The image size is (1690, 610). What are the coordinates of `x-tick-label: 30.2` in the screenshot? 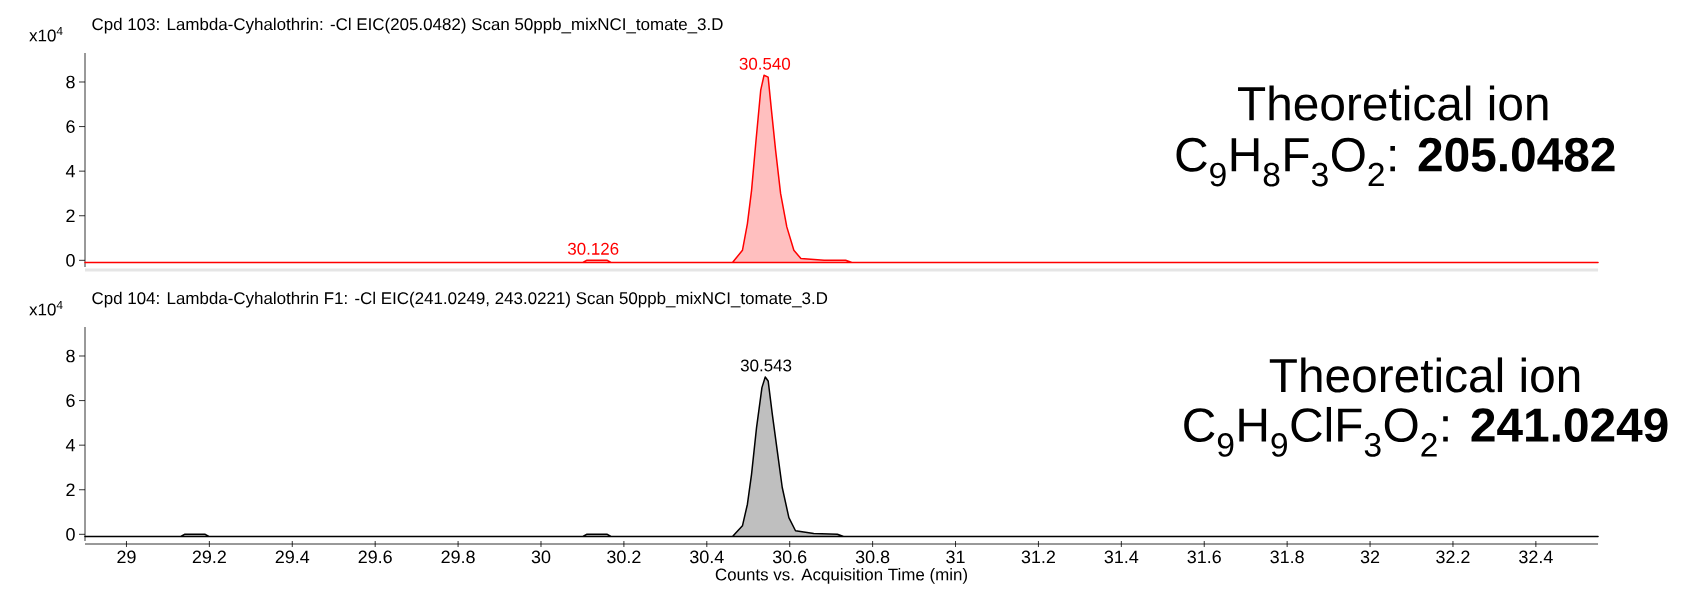 It's located at (624, 557).